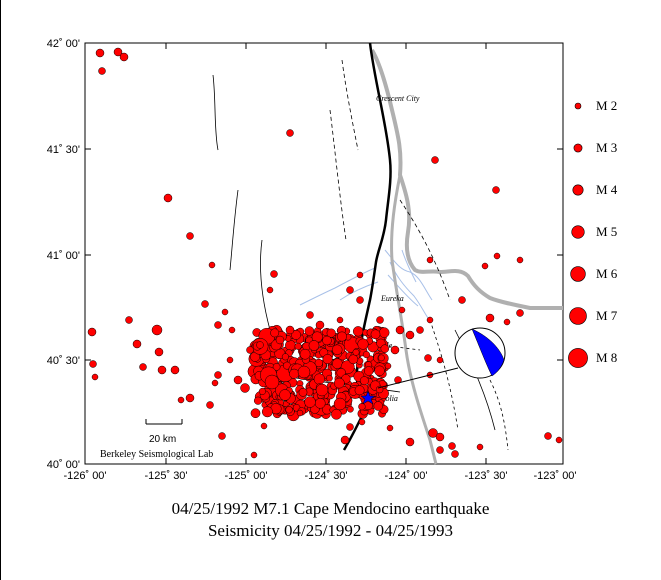 This screenshot has width=661, height=580. Describe the element at coordinates (606, 357) in the screenshot. I see `legend-label-m8: M 8` at that location.